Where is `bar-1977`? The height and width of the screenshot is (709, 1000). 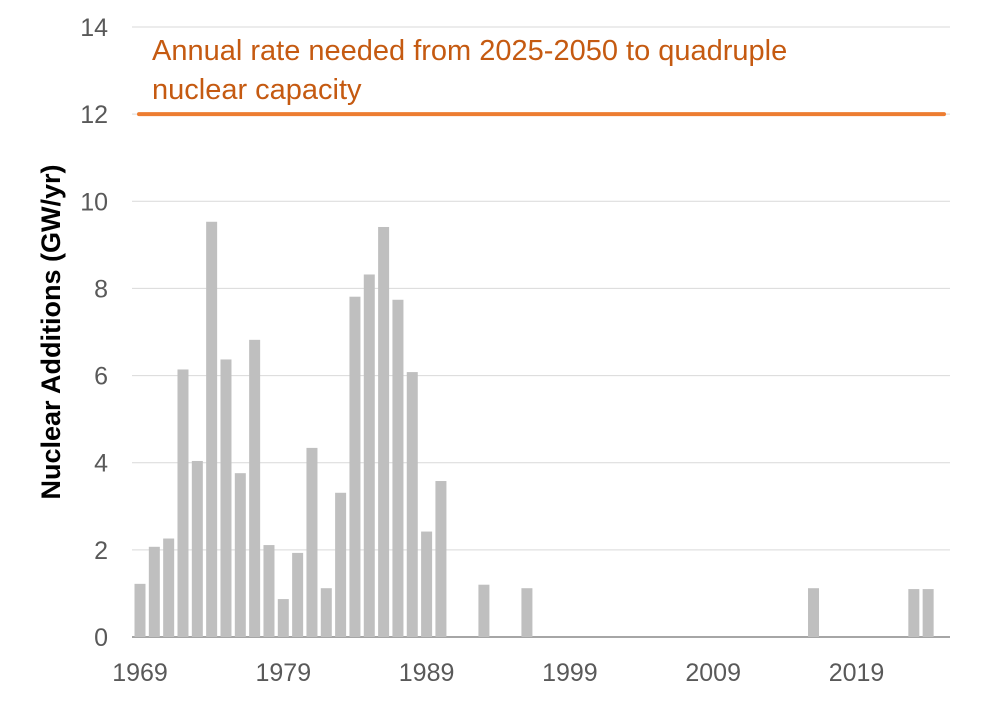 bar-1977 is located at coordinates (255, 488).